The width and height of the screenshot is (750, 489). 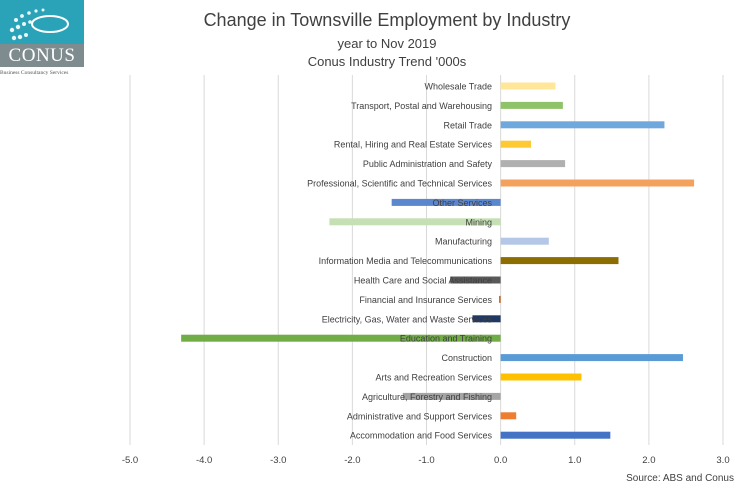 What do you see at coordinates (42, 22) in the screenshot?
I see `logo-swirl-icon` at bounding box center [42, 22].